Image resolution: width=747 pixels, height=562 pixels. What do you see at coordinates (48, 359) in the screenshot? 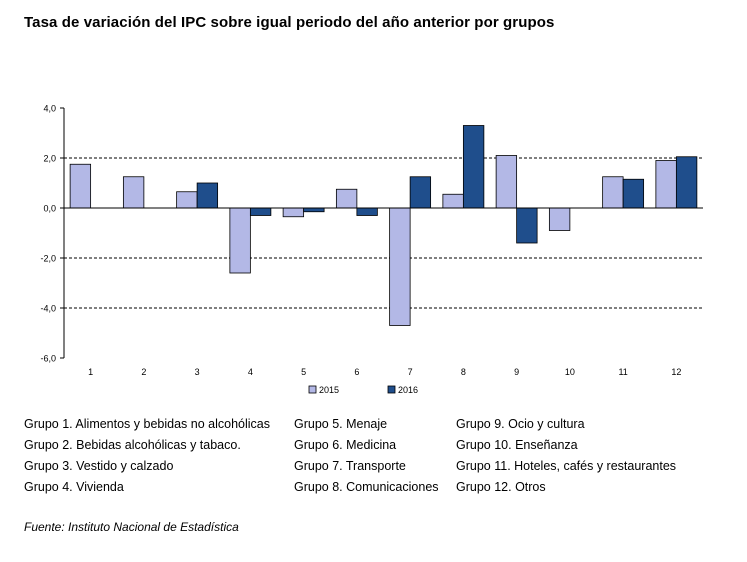
I see `y-tick-label: -6,0` at bounding box center [48, 359].